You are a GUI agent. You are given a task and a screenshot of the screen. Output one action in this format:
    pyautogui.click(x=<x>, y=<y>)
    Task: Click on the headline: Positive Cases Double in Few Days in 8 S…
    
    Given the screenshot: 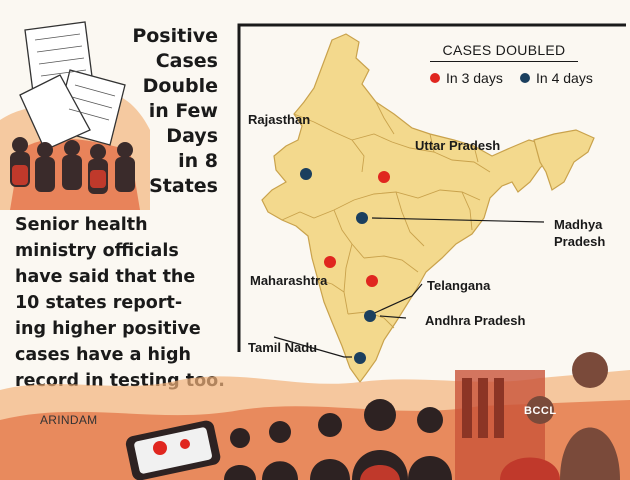 What is the action you would take?
    pyautogui.click(x=163, y=111)
    